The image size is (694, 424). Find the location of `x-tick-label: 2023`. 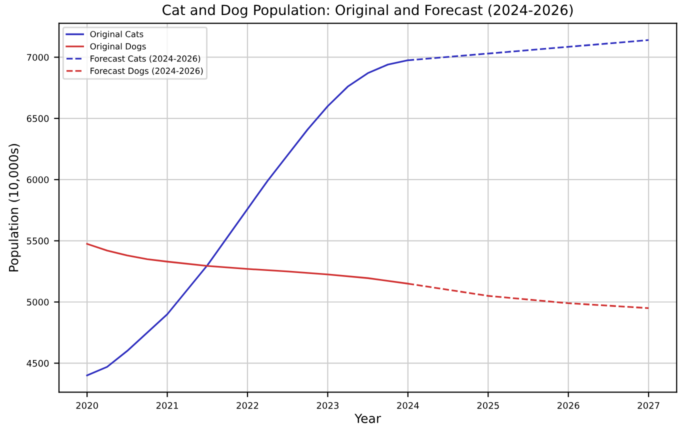

x-tick-label: 2023 is located at coordinates (327, 405).